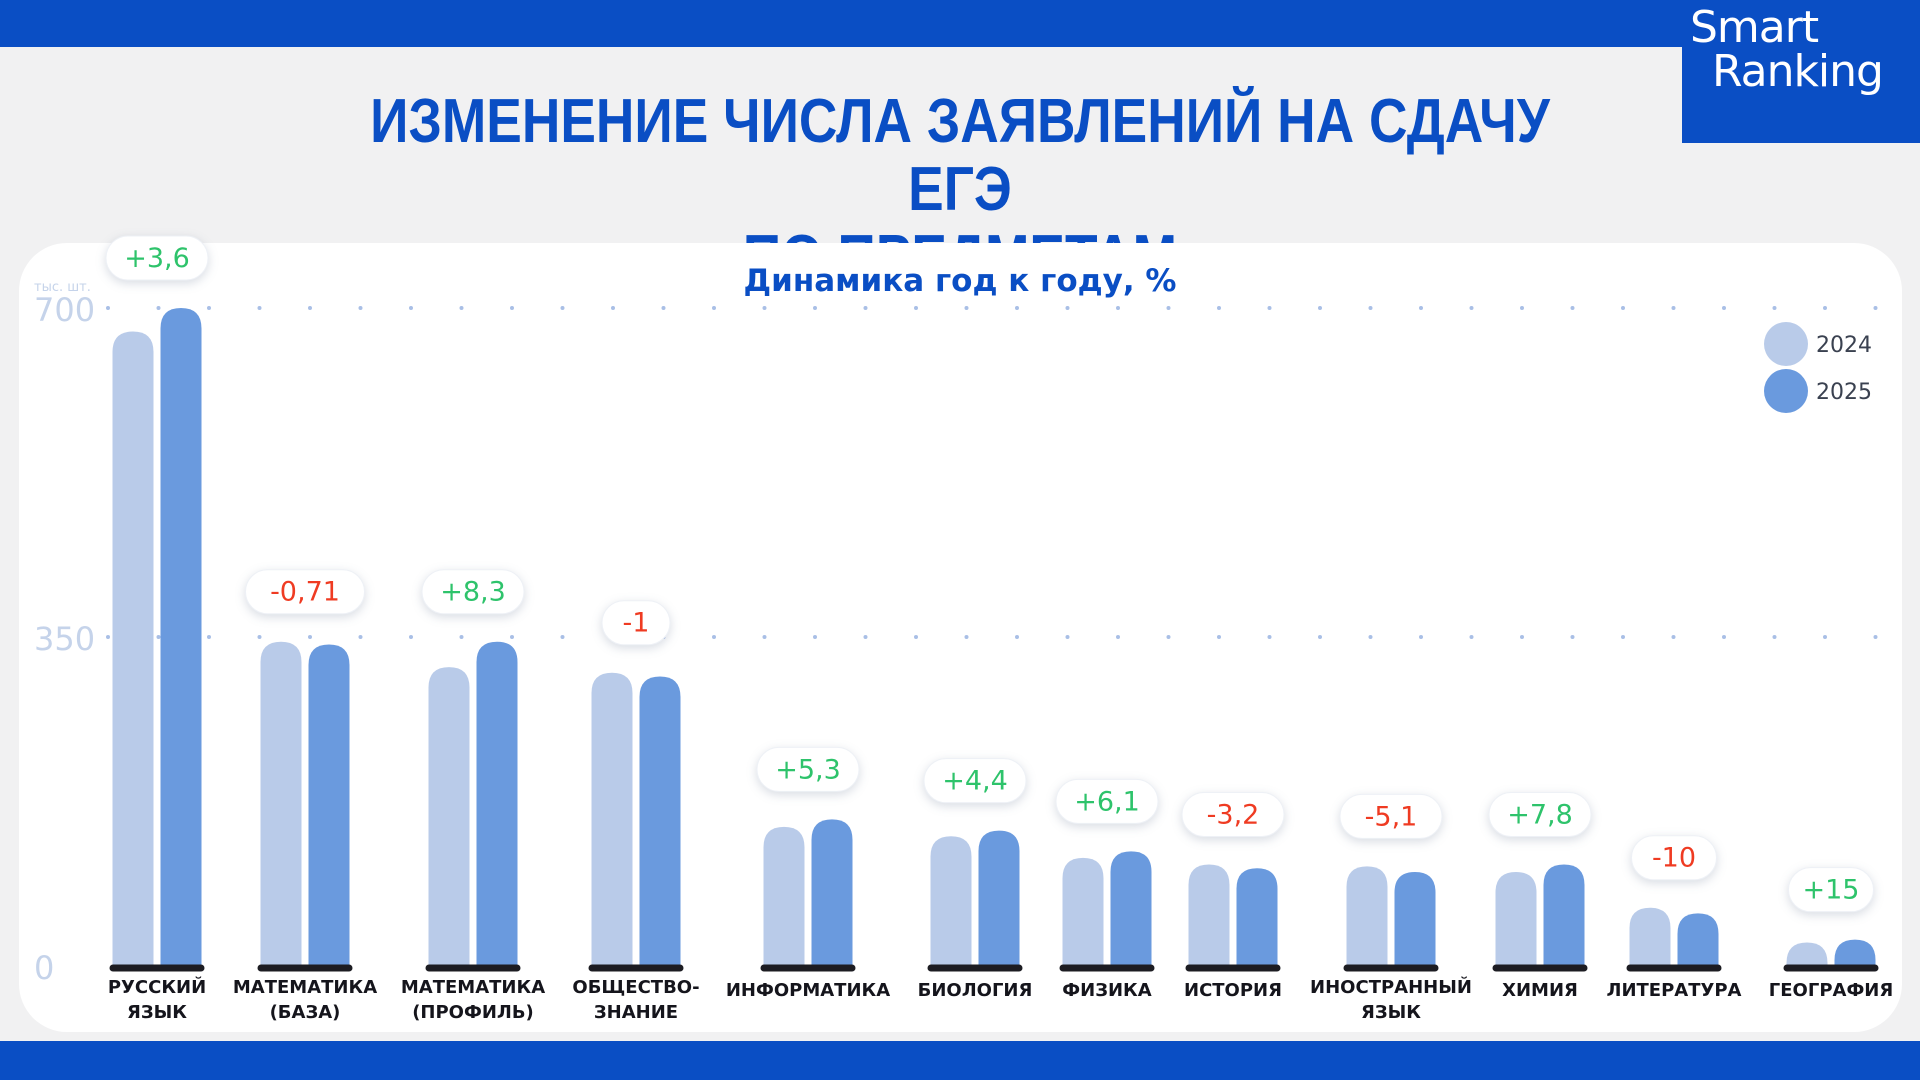 The width and height of the screenshot is (1920, 1080). I want to click on category-label: ХИМИЯ, so click(1540, 990).